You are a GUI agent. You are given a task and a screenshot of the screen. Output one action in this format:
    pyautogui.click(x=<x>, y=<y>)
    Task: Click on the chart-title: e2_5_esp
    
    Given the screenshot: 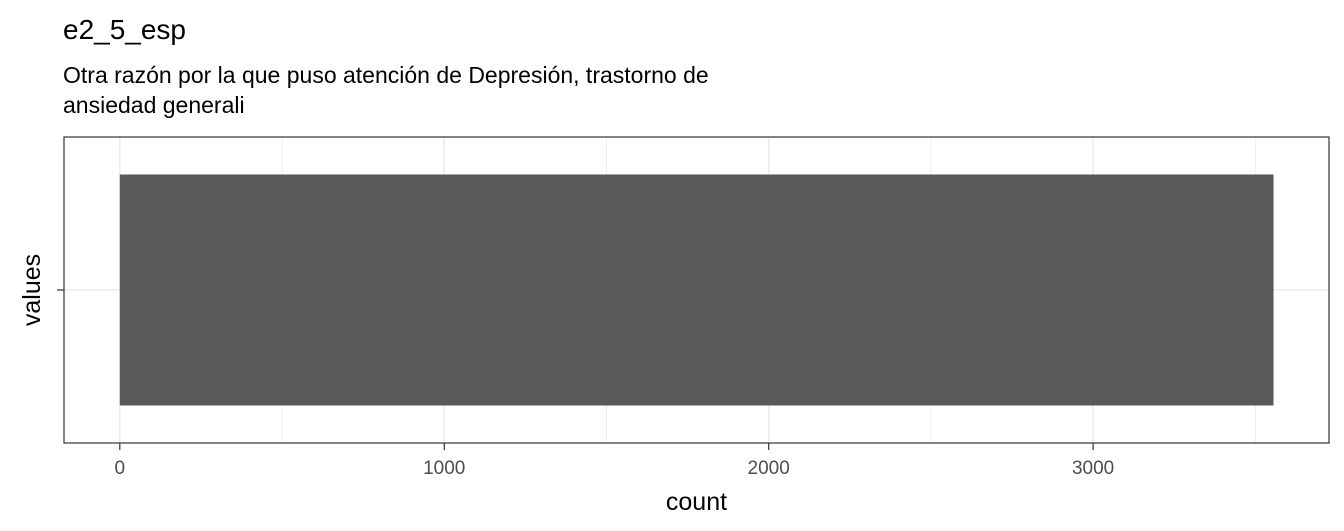 What is the action you would take?
    pyautogui.click(x=125, y=29)
    